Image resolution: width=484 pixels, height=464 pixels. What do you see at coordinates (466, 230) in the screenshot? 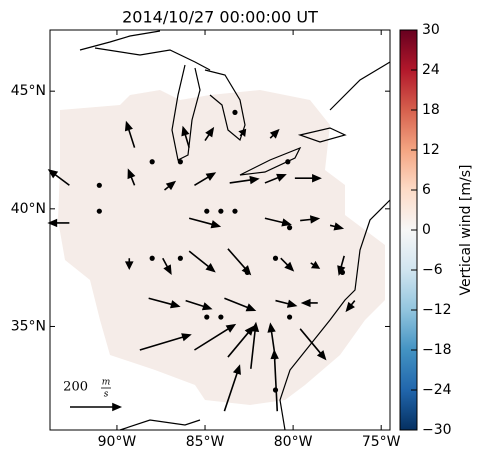
I see `colorbar-label: Vertical wind [m/s]` at bounding box center [466, 230].